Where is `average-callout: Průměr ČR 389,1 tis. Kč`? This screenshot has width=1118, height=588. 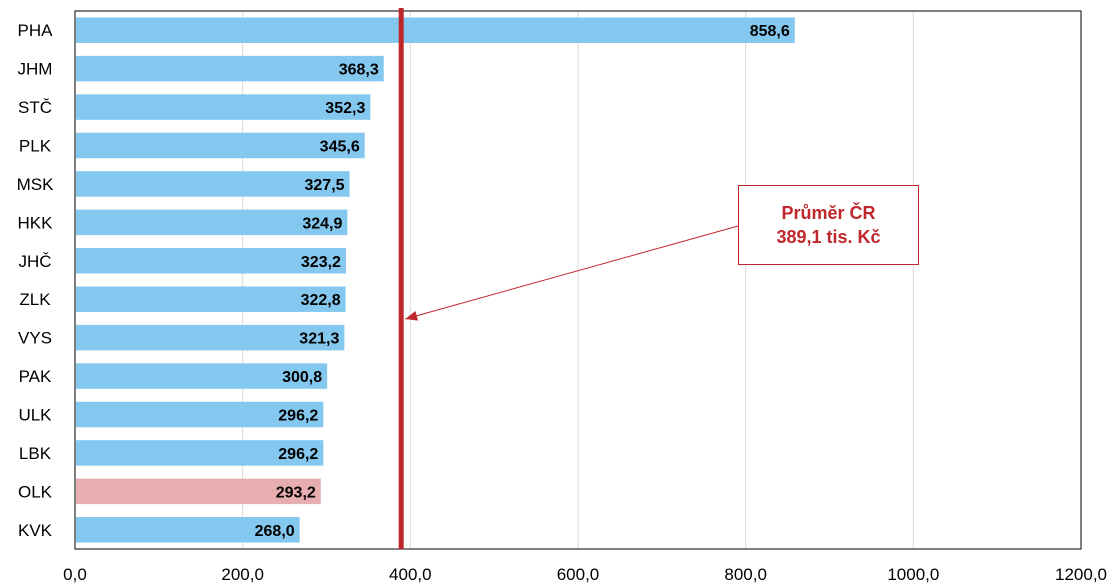 average-callout: Průměr ČR 389,1 tis. Kč is located at coordinates (828, 225).